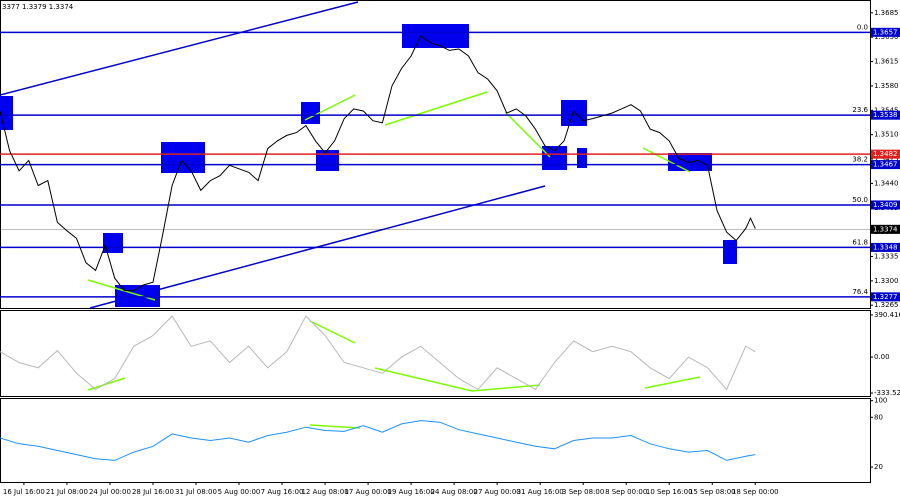  Describe the element at coordinates (886, 86) in the screenshot. I see `y-tick-label: 1.3580` at that location.